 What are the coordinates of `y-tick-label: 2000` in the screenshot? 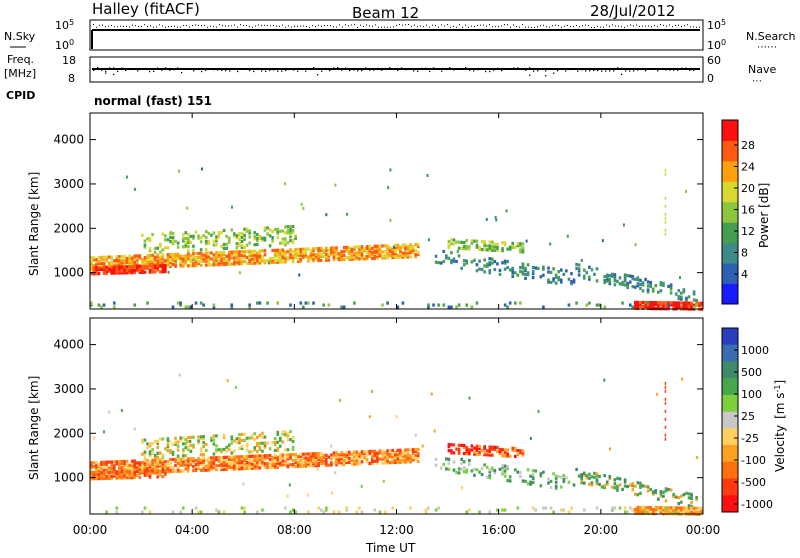 It's located at (68, 433).